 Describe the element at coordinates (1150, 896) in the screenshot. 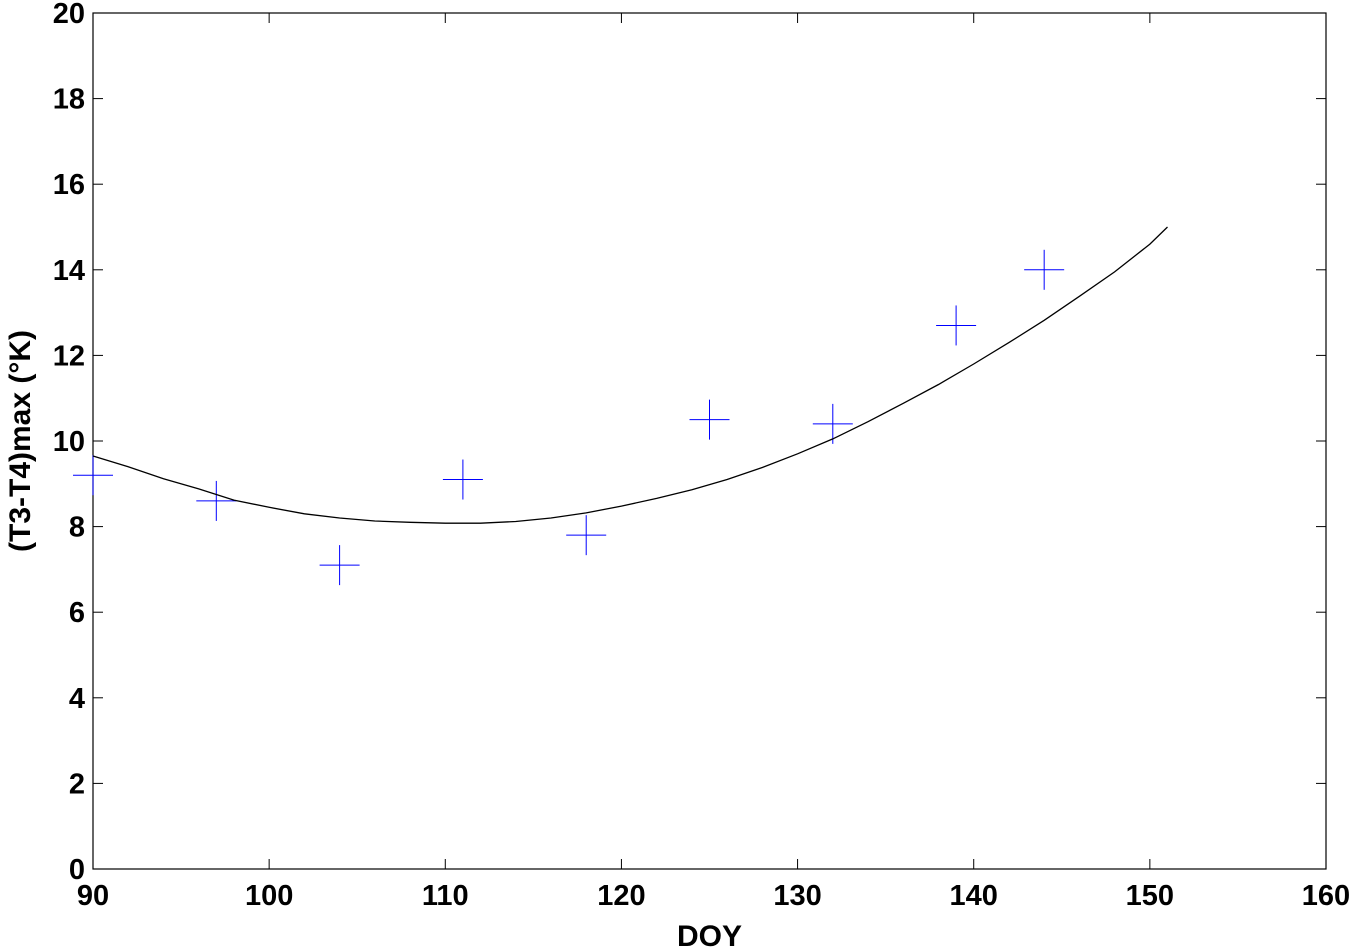

I see `x-tick-label: 150` at that location.